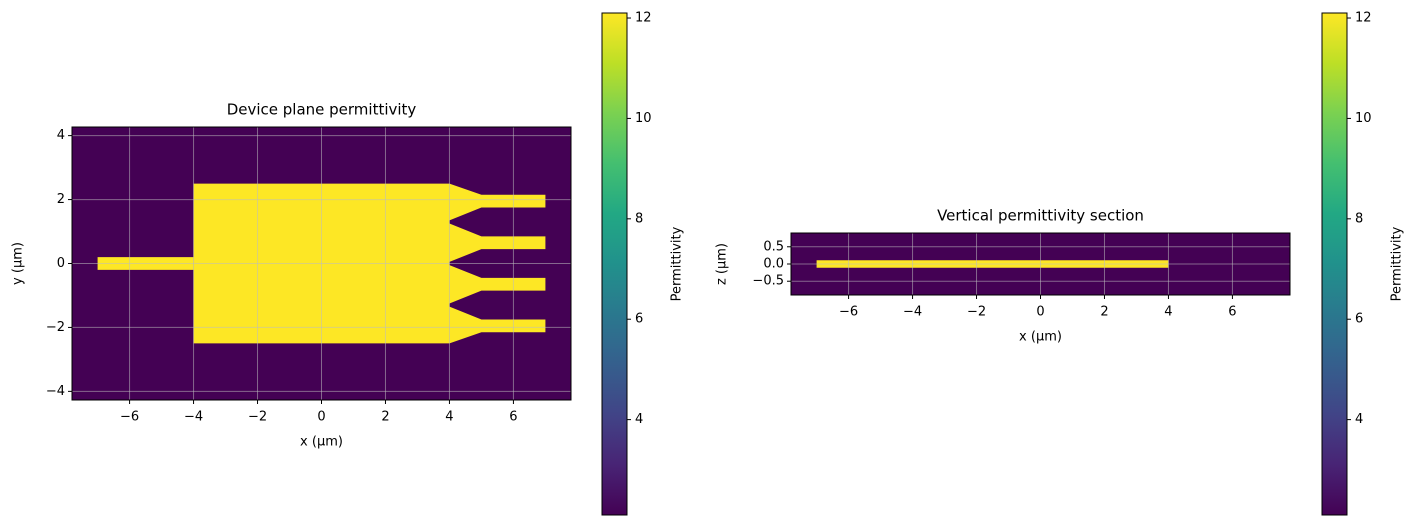 The width and height of the screenshot is (1415, 527). I want to click on y-tick-label: −2, so click(55, 327).